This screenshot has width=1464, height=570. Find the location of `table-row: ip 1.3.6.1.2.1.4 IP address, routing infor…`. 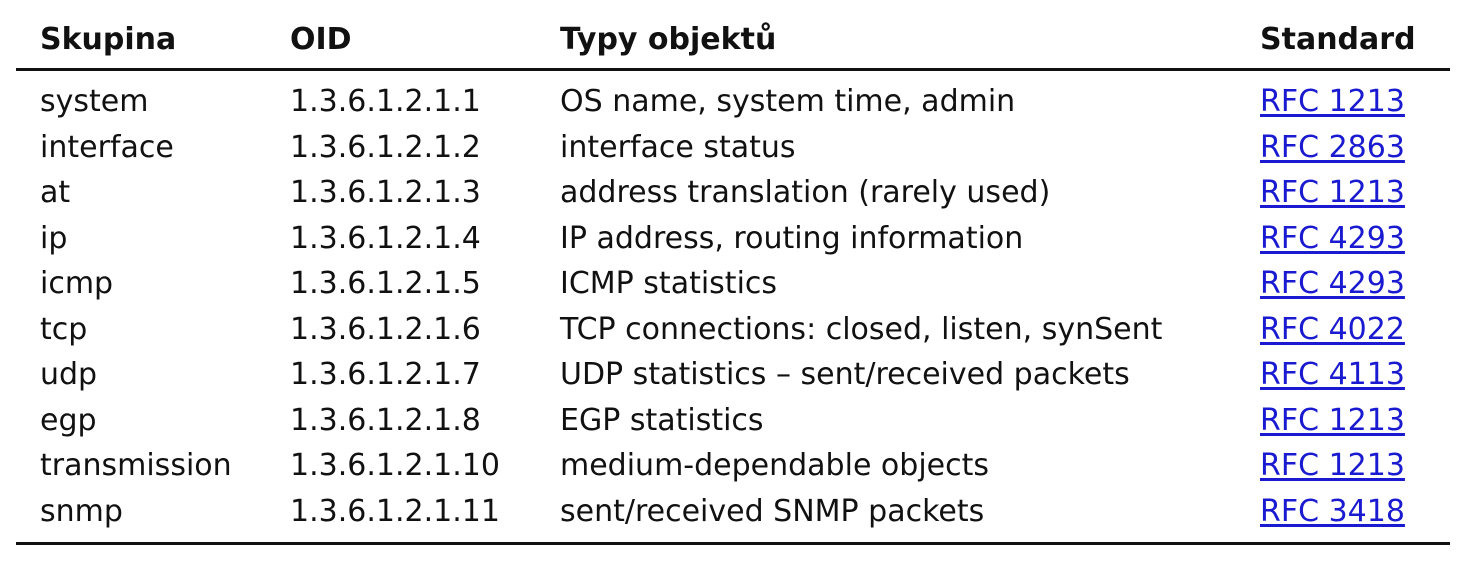

table-row: ip 1.3.6.1.2.1.4 IP address, routing infor… is located at coordinates (733, 239).